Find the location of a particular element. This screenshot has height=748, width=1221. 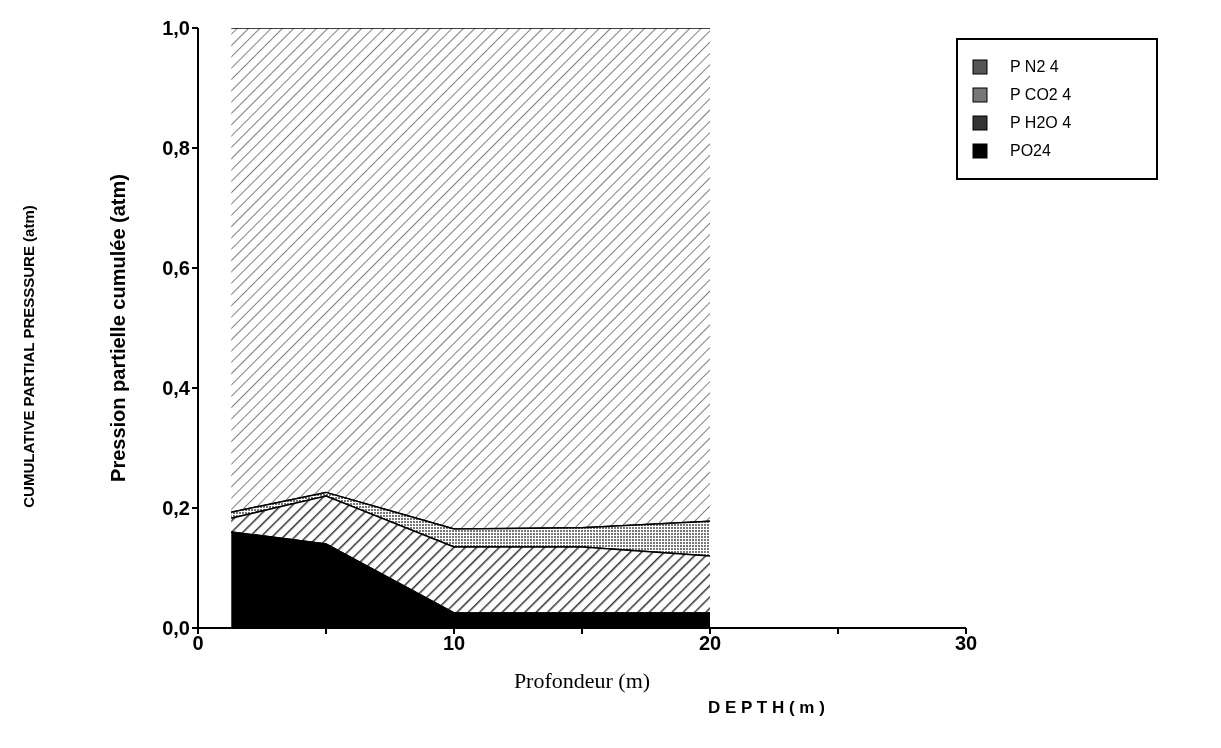

x-tick-label: 20 is located at coordinates (710, 643).